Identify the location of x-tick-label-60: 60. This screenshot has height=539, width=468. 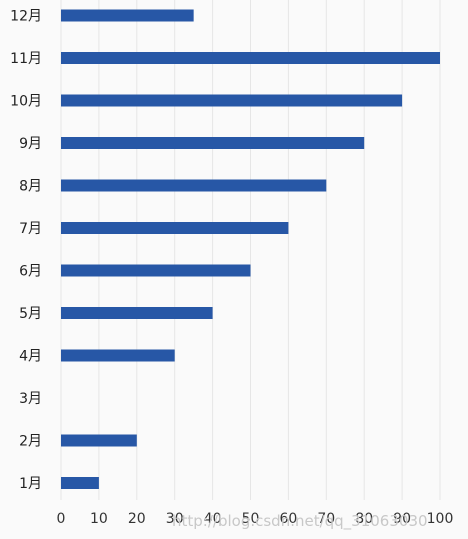
(288, 519).